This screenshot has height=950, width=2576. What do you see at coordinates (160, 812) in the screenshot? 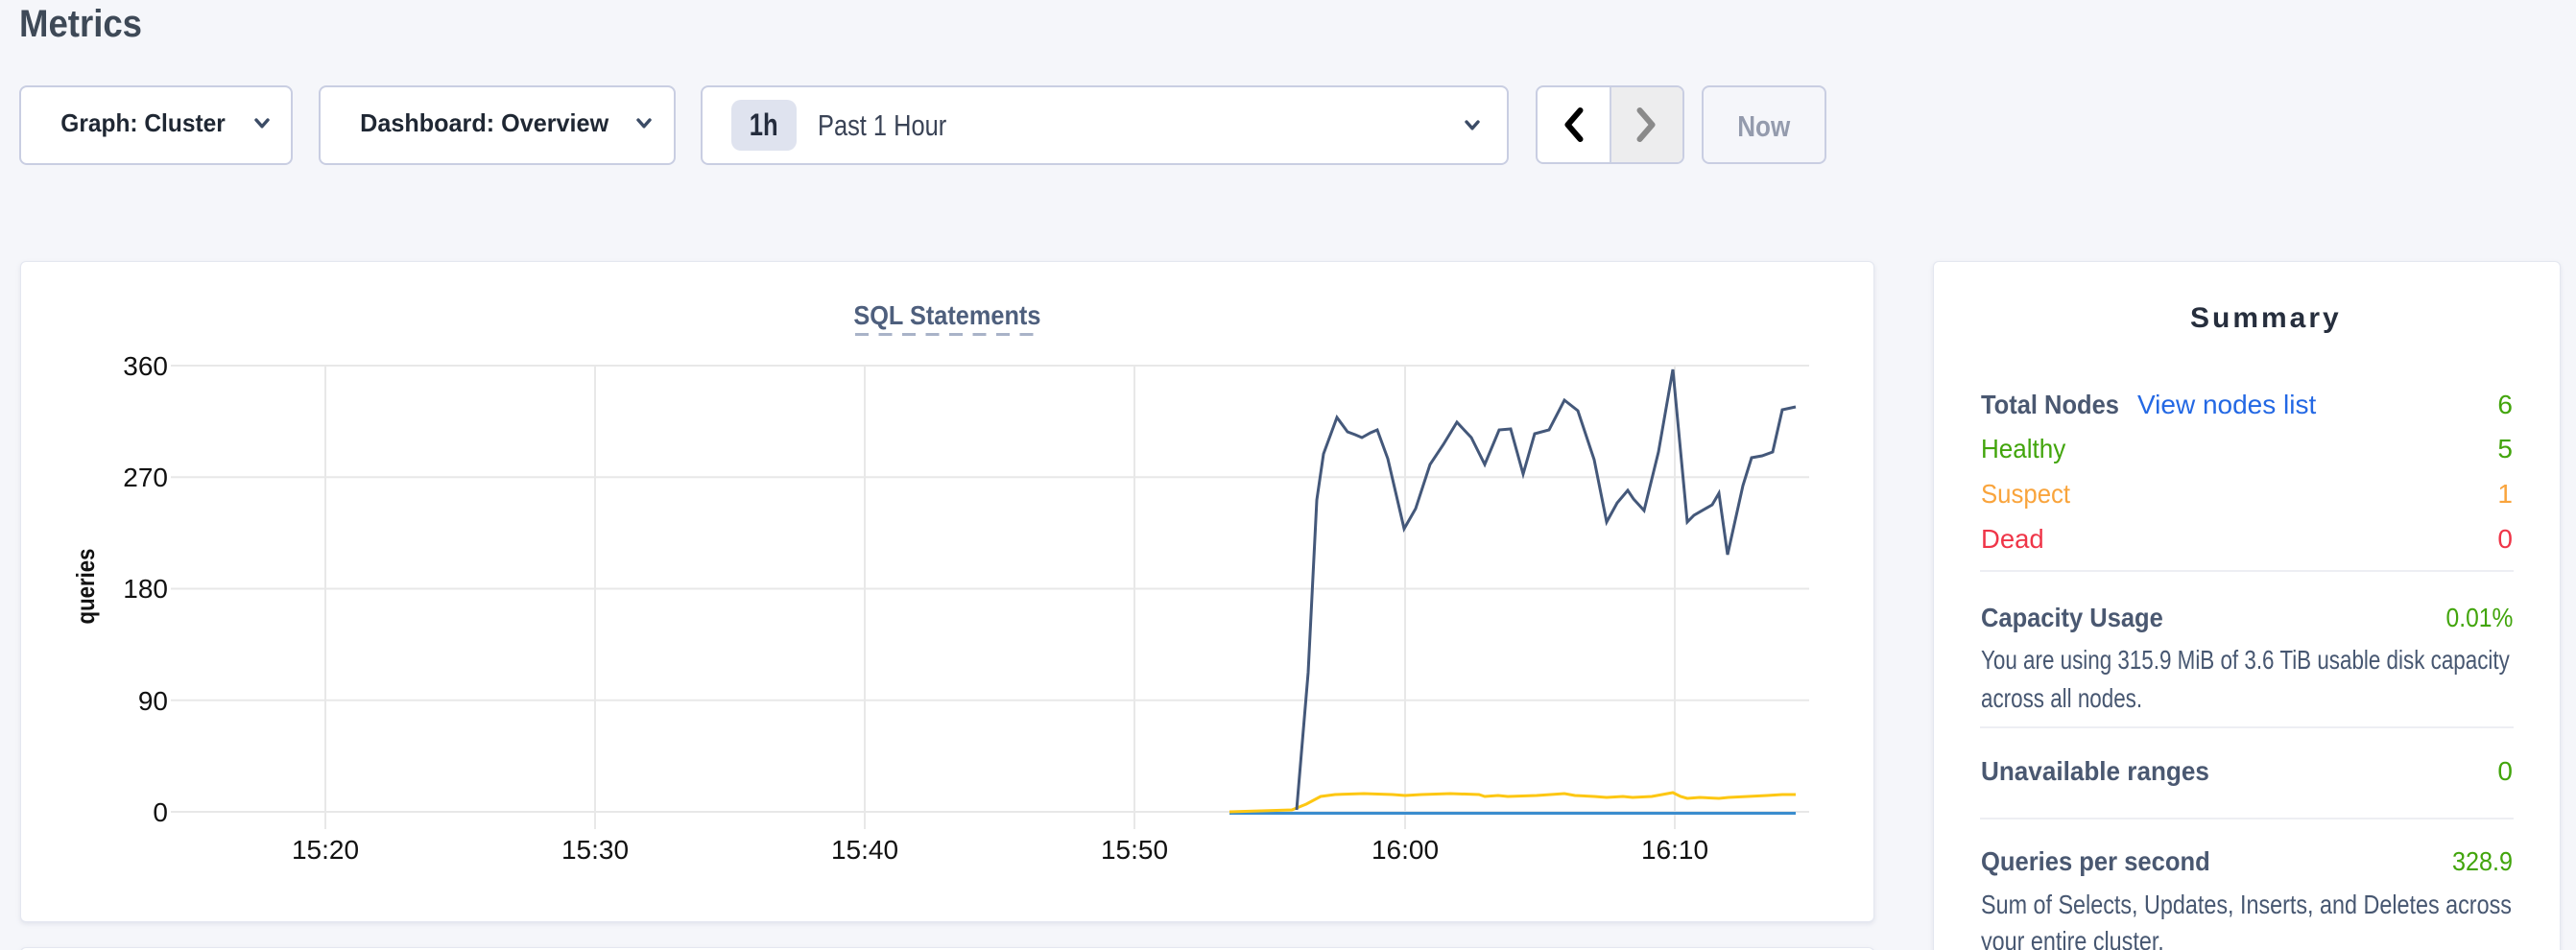
I see `svg-text: 0` at bounding box center [160, 812].